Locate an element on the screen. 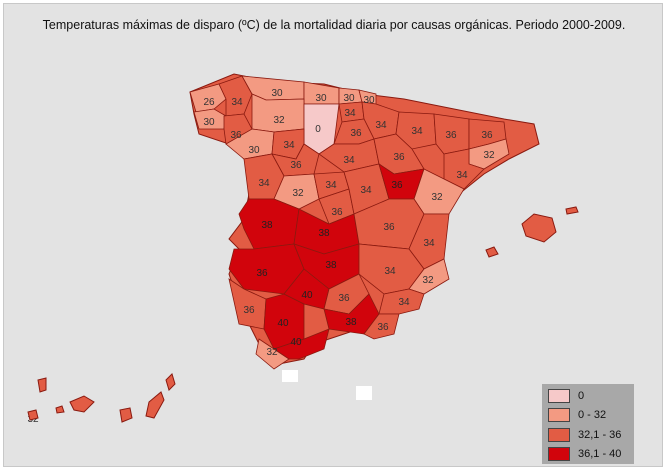 The height and width of the screenshot is (471, 668). province-c-diz is located at coordinates (272, 354).